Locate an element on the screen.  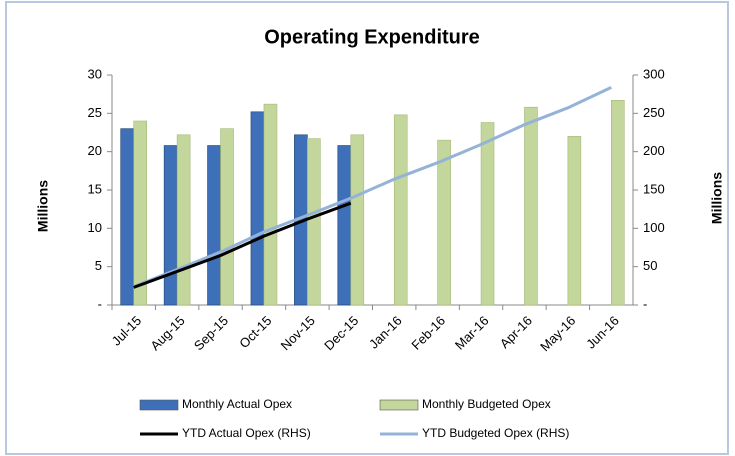
y-tick-label: - is located at coordinates (100, 303).